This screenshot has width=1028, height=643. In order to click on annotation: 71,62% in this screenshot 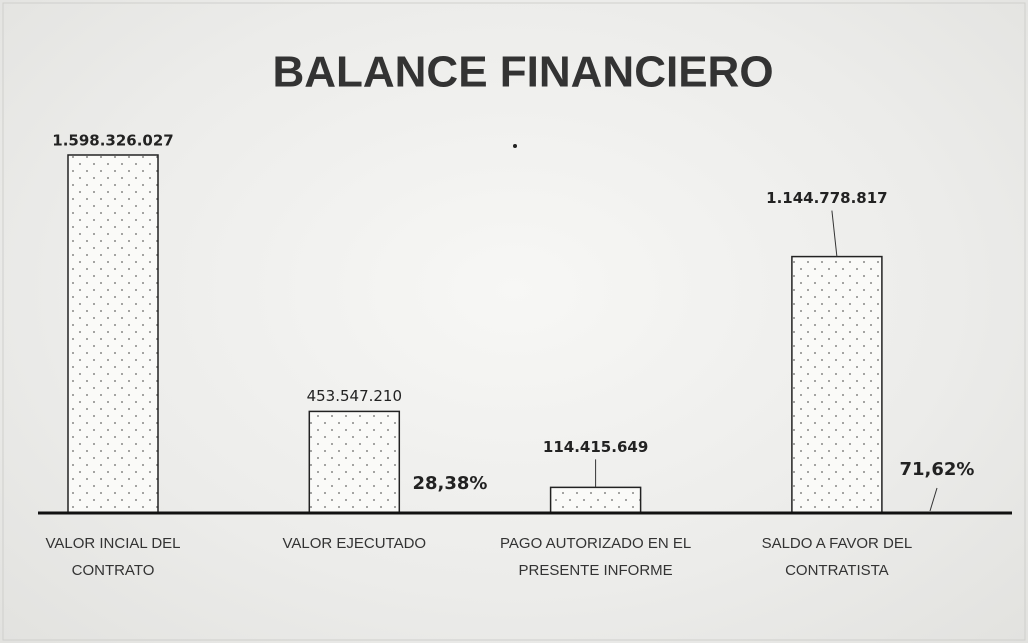, I will do `click(937, 469)`.